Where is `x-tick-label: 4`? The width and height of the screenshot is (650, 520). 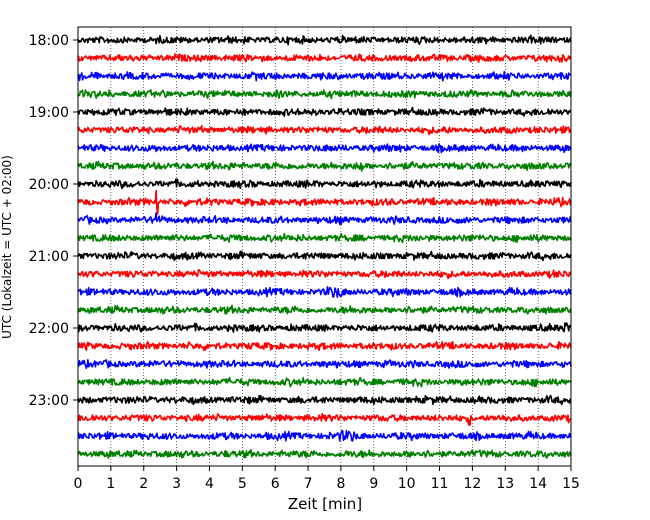
x-tick-label: 4 is located at coordinates (209, 484).